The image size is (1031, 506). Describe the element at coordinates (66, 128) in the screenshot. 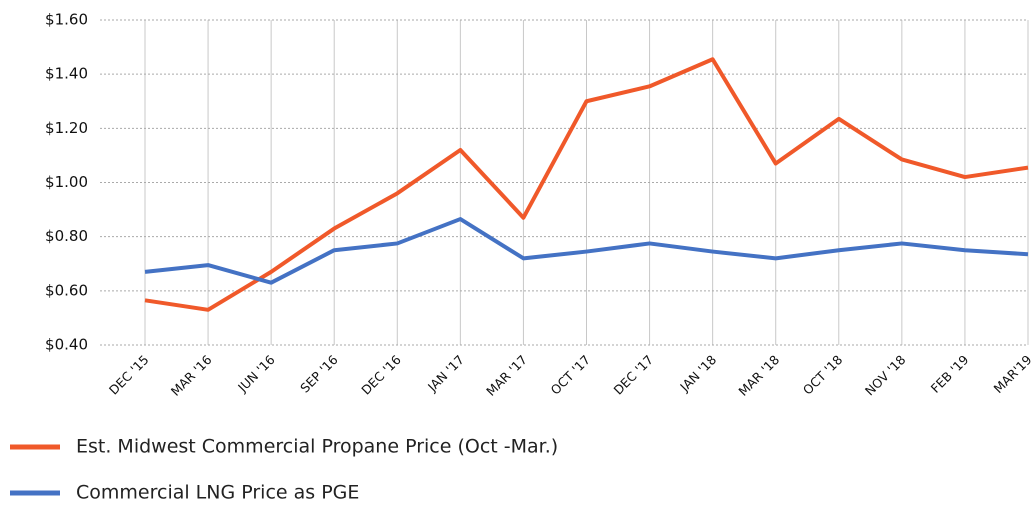

I see `y-tick-label: $1.20` at that location.